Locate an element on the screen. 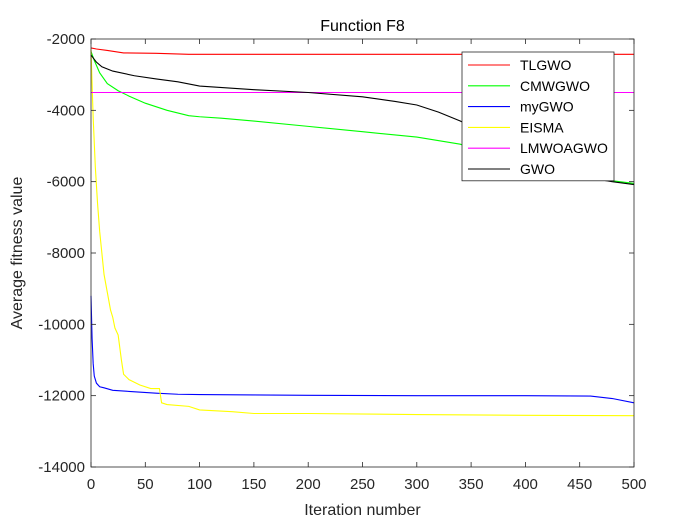 The height and width of the screenshot is (525, 700). x-tick-label: 50 is located at coordinates (145, 484).